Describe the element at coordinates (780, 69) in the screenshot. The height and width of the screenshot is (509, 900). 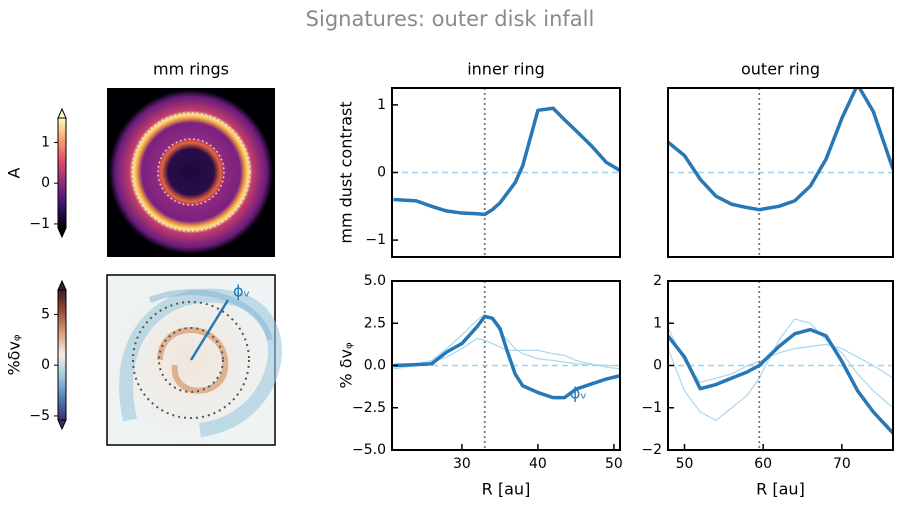
I see `panel-title: outer ring` at that location.